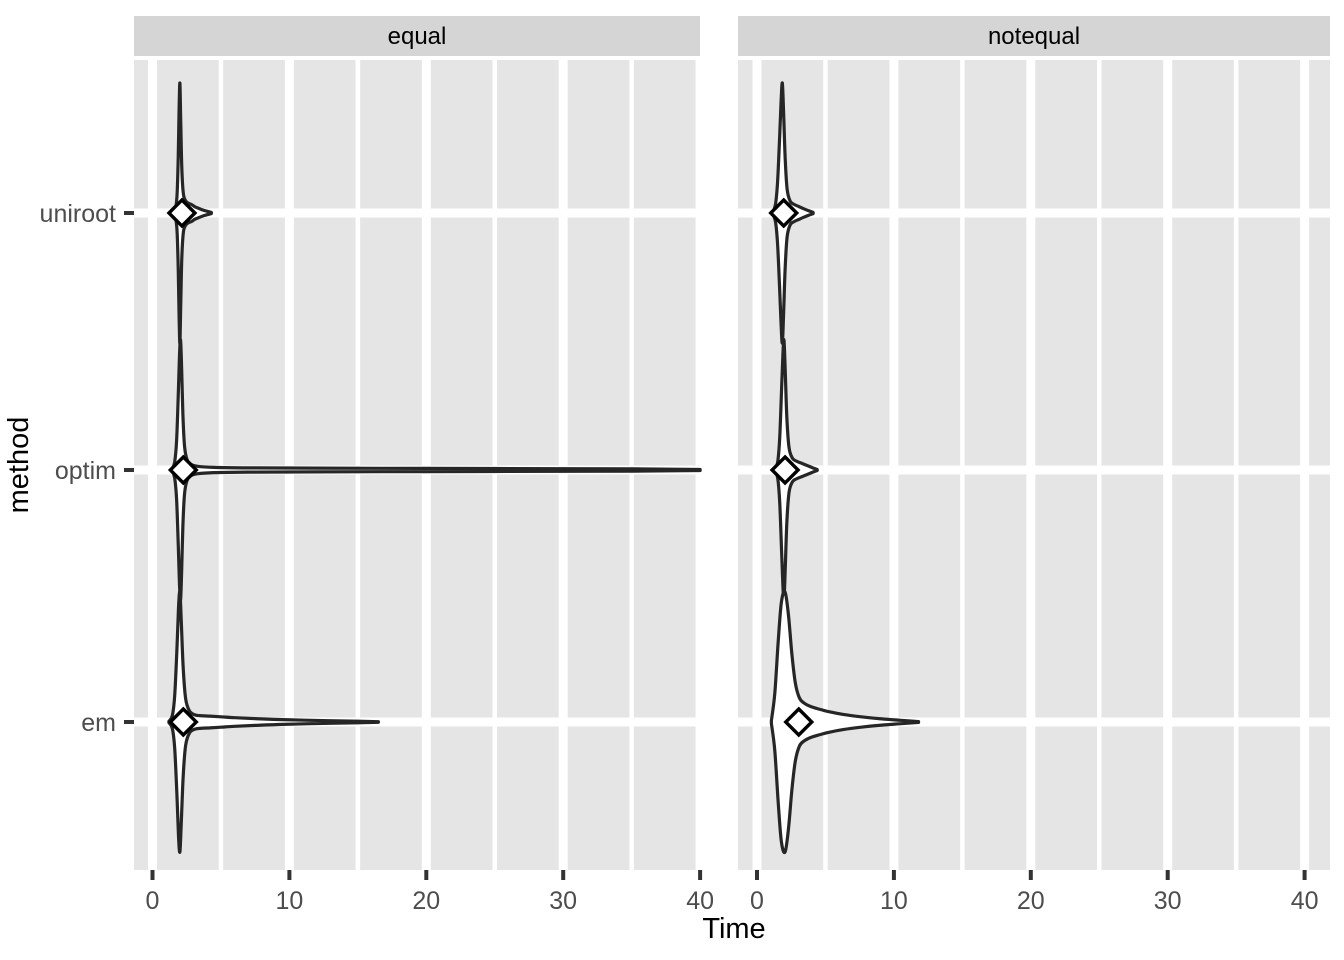  Describe the element at coordinates (78, 214) in the screenshot. I see `y-tick-label-uniroot: uniroot` at that location.